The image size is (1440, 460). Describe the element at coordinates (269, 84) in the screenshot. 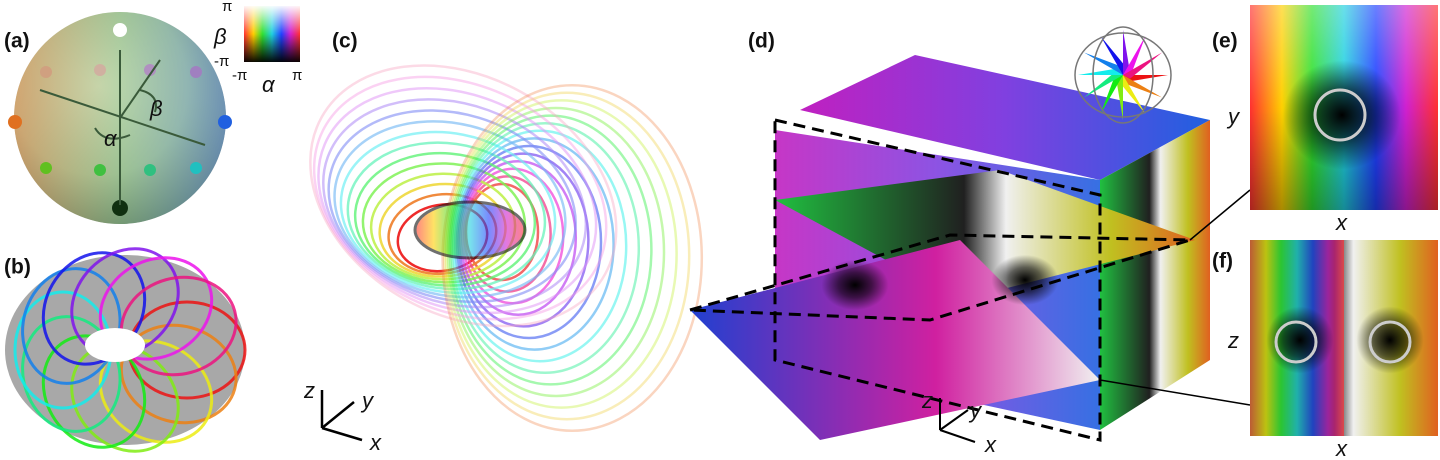

I see `colorbar-x-label: α` at that location.